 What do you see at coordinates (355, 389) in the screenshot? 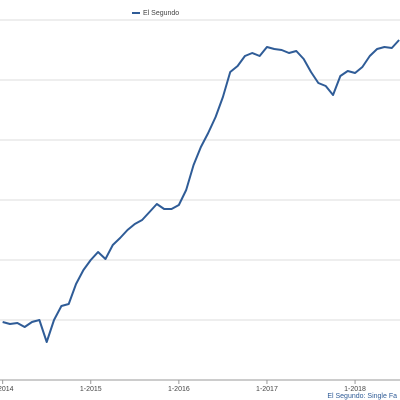
I see `x-tick-label: 1-2018` at bounding box center [355, 389].